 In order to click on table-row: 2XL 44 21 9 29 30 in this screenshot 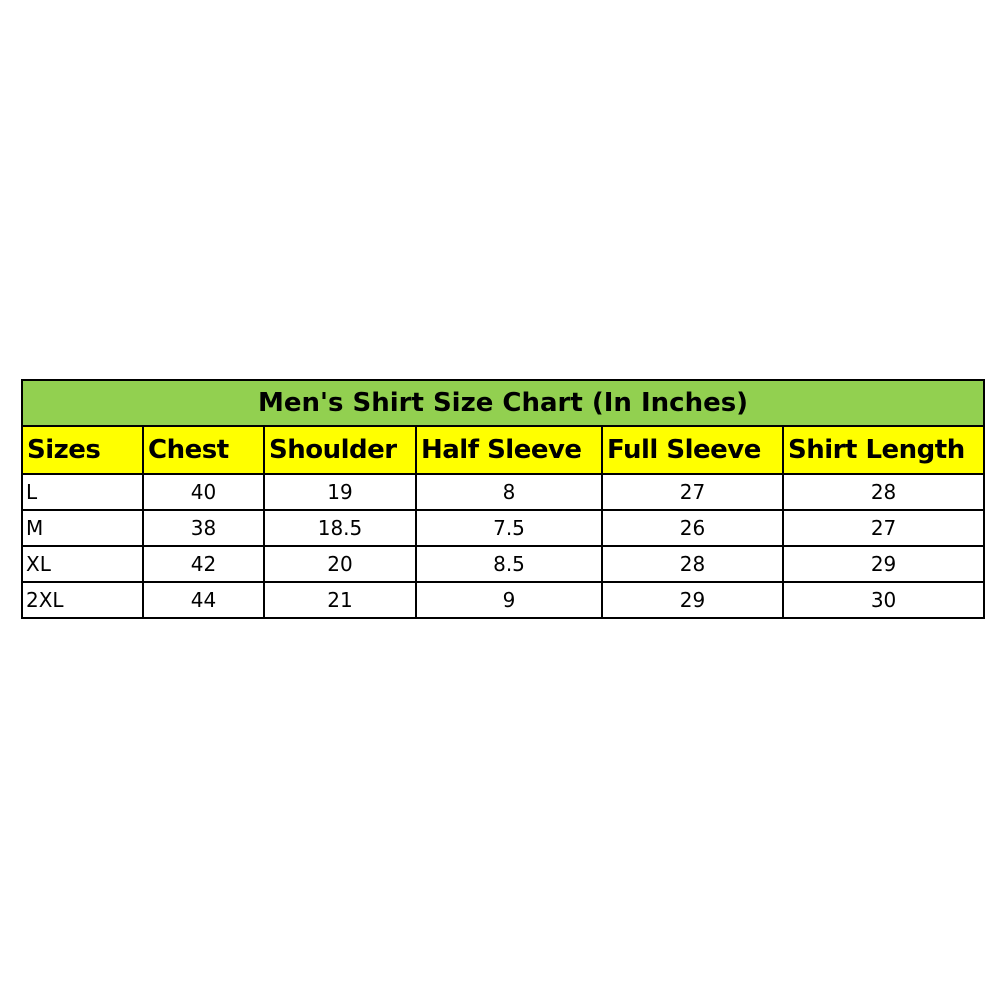, I will do `click(503, 600)`.